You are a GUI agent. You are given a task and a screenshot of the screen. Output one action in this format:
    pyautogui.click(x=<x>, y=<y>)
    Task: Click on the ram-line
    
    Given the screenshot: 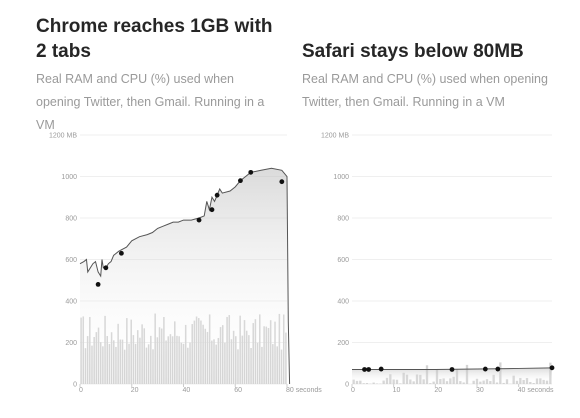 What is the action you would take?
    pyautogui.click(x=452, y=368)
    